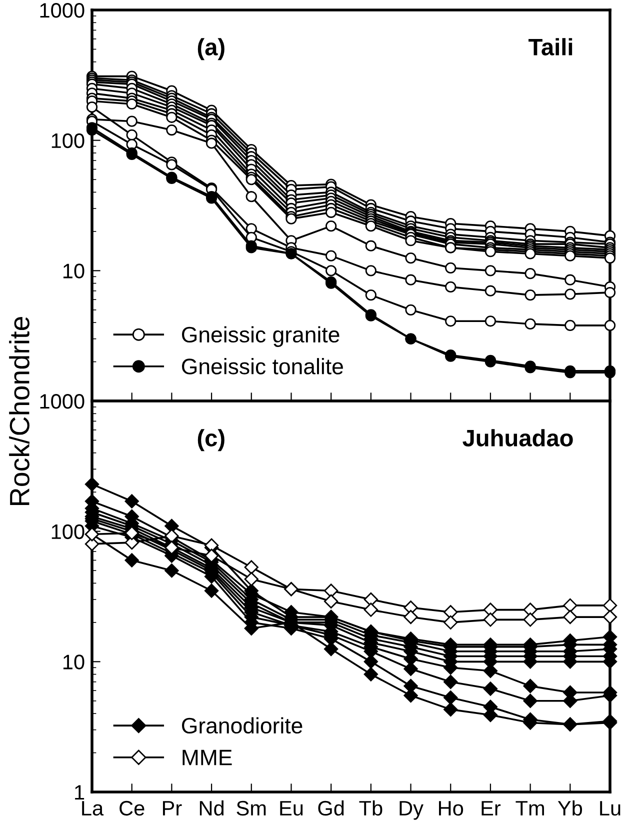 This screenshot has height=823, width=629. I want to click on annotation: (a), so click(211, 49).